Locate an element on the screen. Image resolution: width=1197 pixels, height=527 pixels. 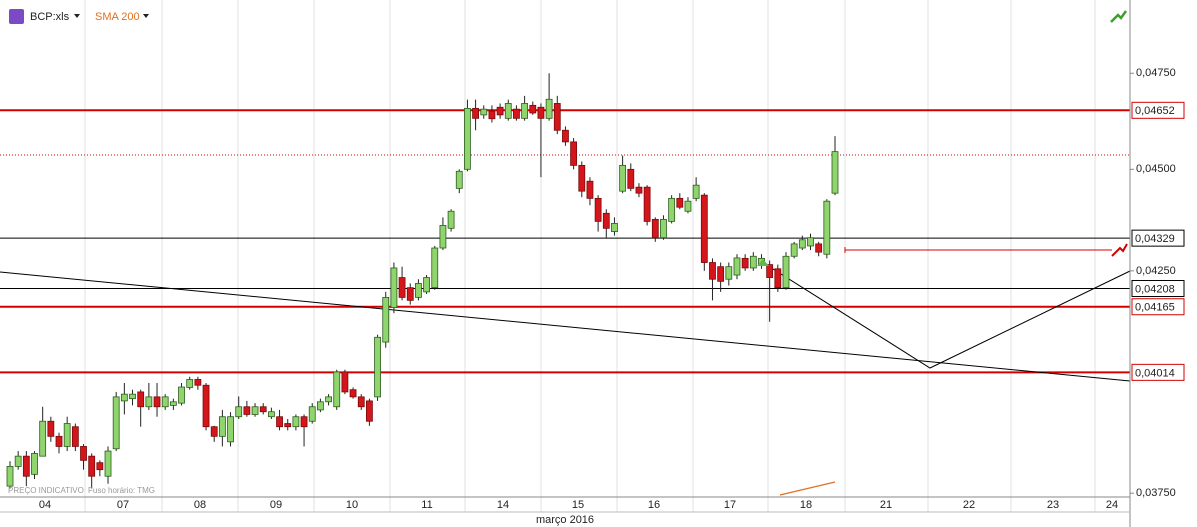
y-tick-label: 0,03750 is located at coordinates (1156, 493).